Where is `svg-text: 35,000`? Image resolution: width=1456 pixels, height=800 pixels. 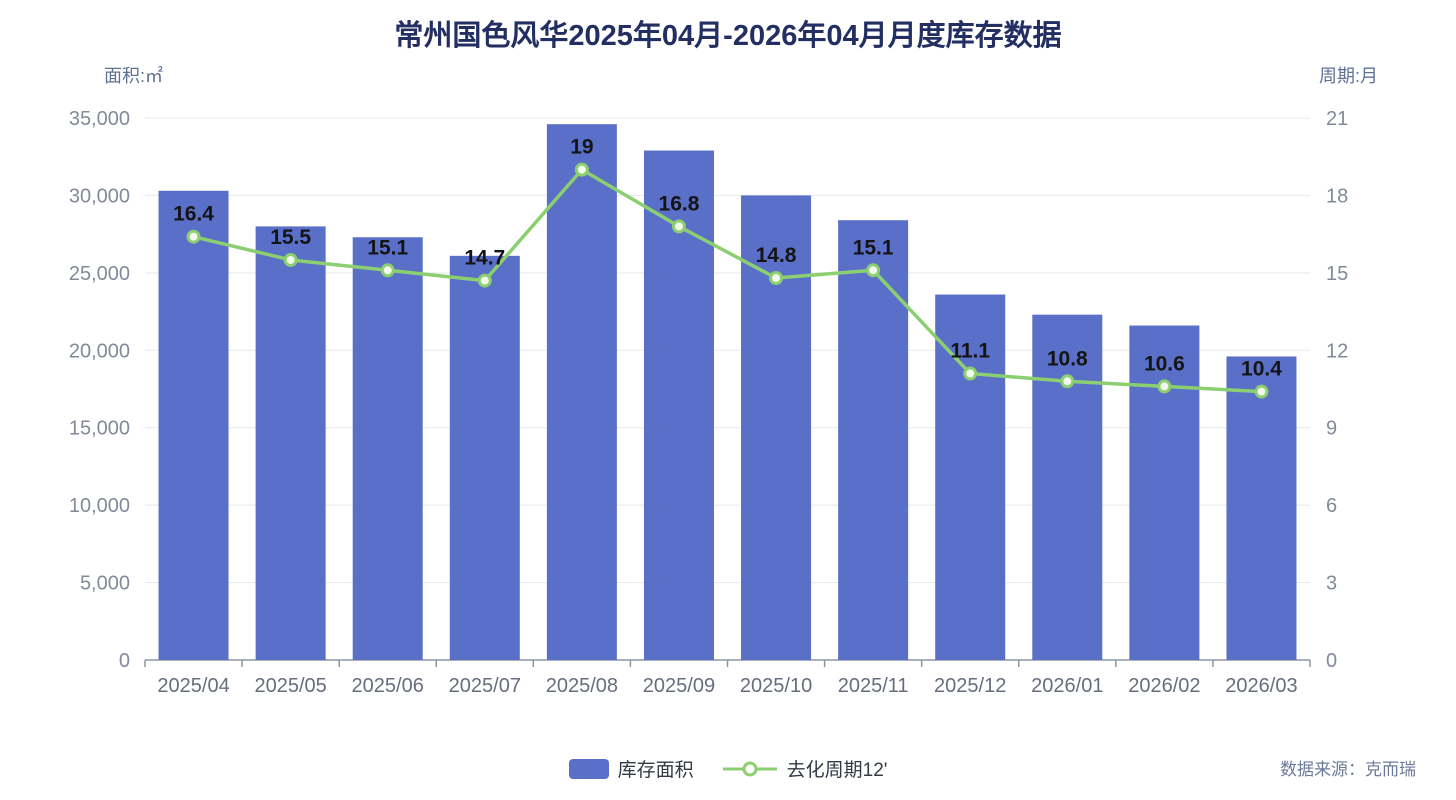
svg-text: 35,000 is located at coordinates (99, 119).